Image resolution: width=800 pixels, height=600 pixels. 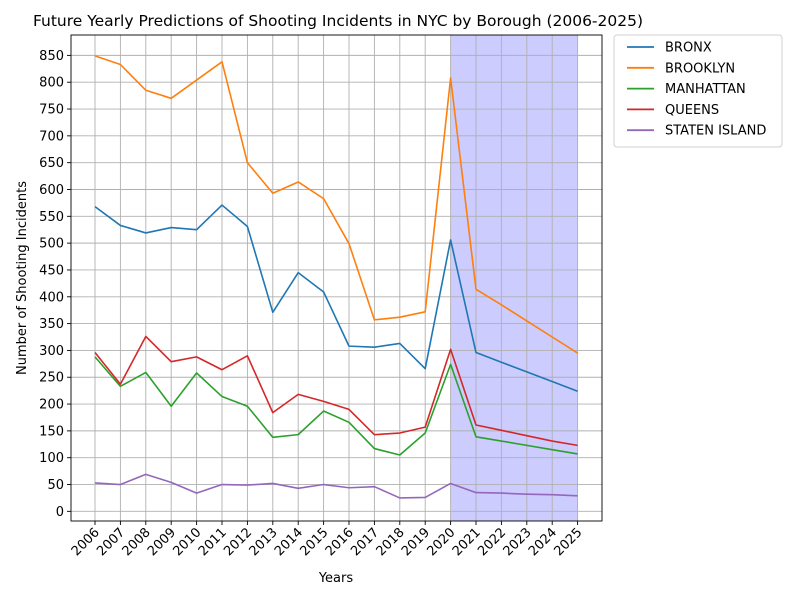 I want to click on x-tick-label: 2019, so click(x=416, y=542).